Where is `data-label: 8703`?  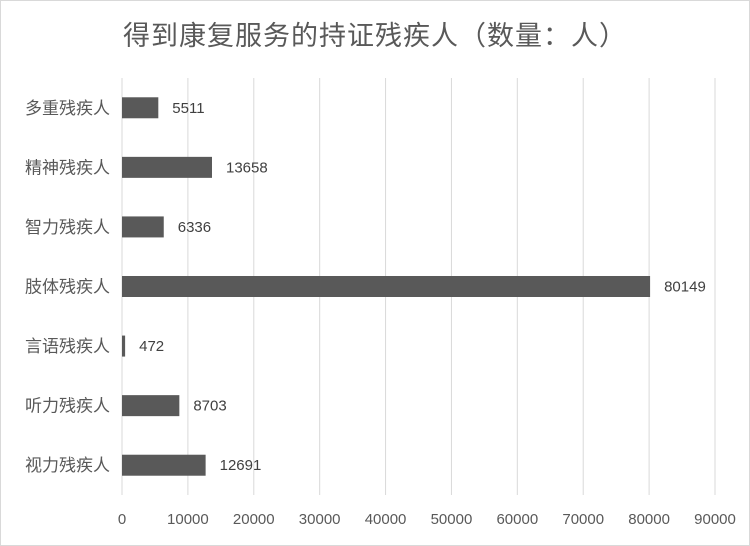 data-label: 8703 is located at coordinates (209, 406).